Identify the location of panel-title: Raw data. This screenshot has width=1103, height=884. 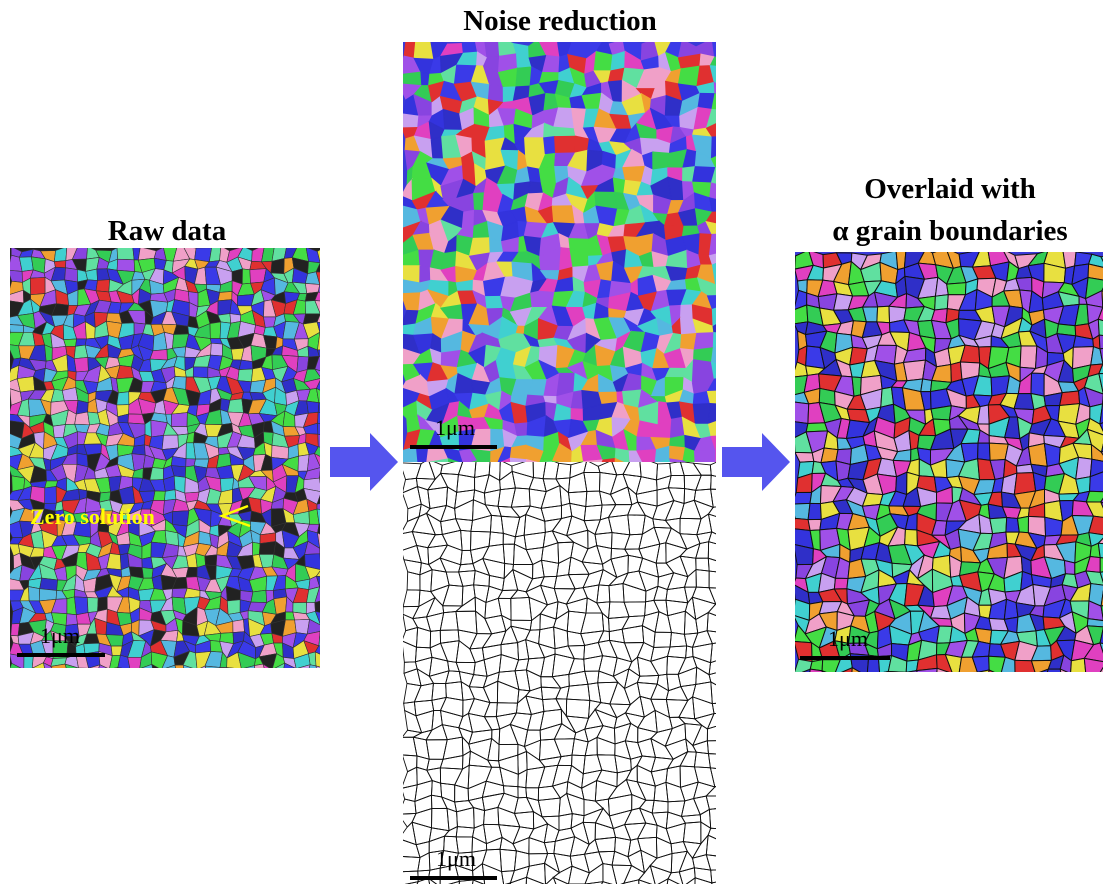
(167, 231).